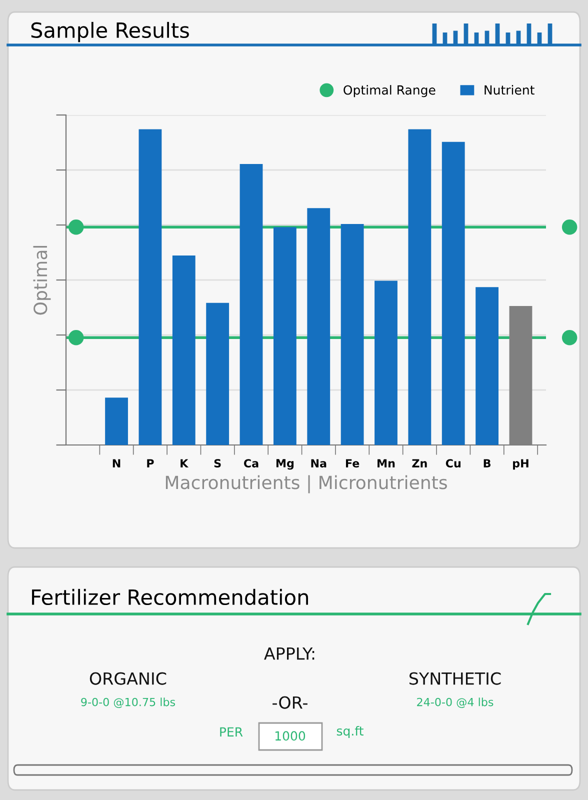  I want to click on text: Fertilizer Recommendation, so click(170, 597).